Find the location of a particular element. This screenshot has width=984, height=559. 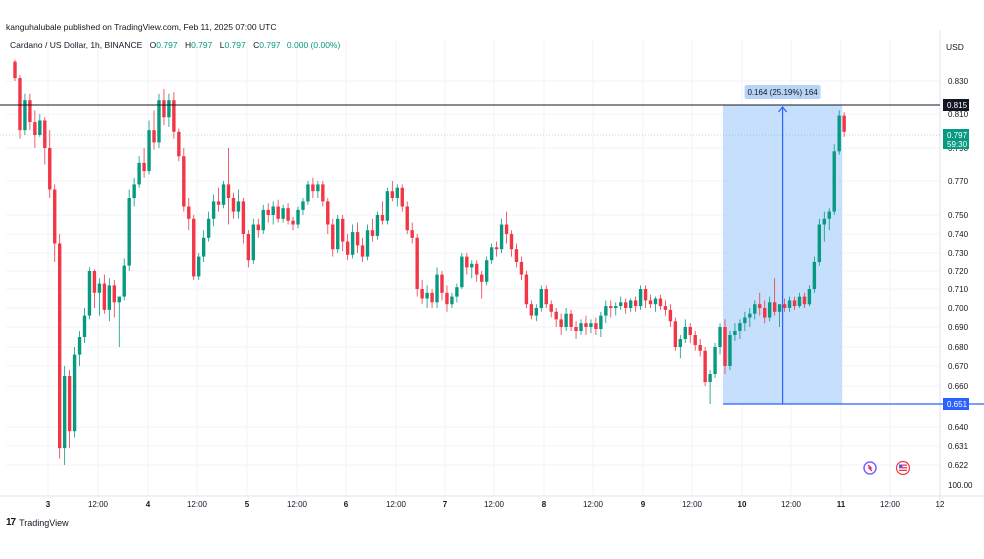

price-tick: 0.660 is located at coordinates (958, 386).